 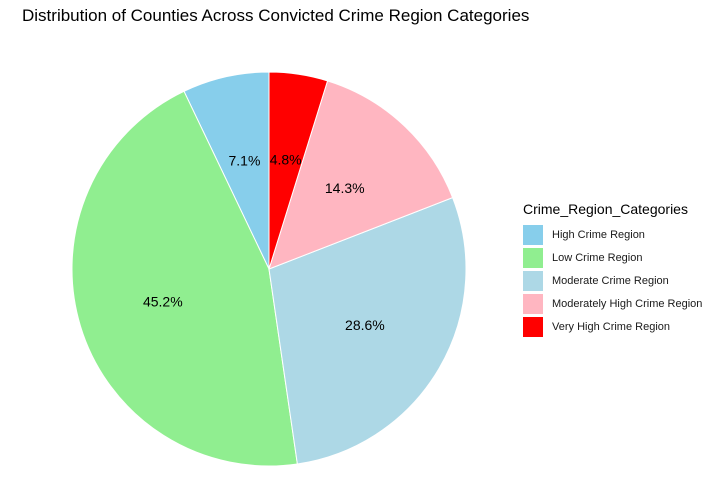 What do you see at coordinates (627, 303) in the screenshot?
I see `legend-label: Moderately High Crime Region` at bounding box center [627, 303].